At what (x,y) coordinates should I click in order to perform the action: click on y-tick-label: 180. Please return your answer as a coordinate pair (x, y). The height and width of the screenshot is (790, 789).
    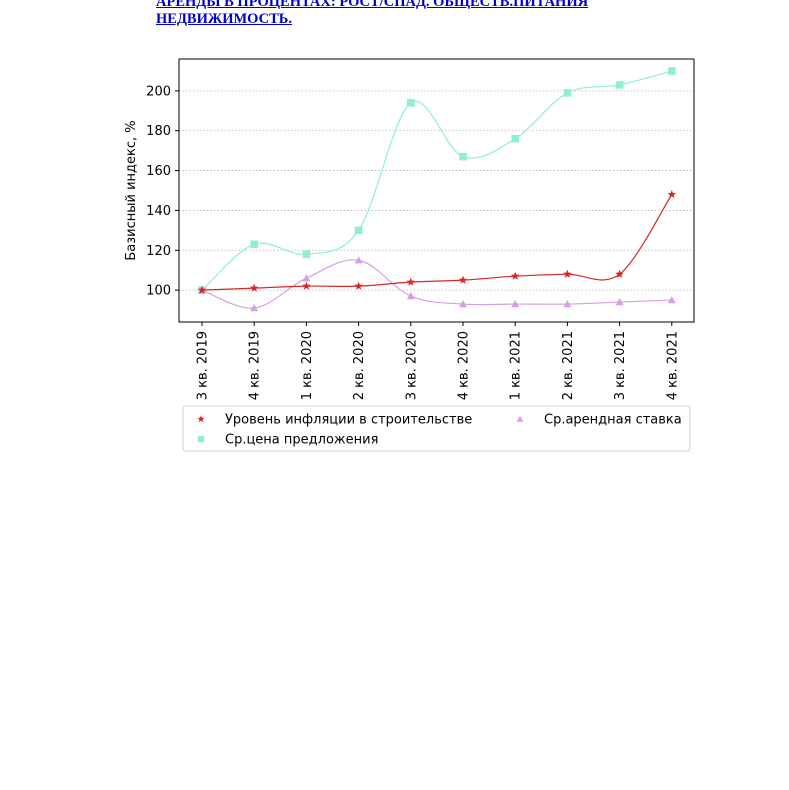
    Looking at the image, I should click on (158, 131).